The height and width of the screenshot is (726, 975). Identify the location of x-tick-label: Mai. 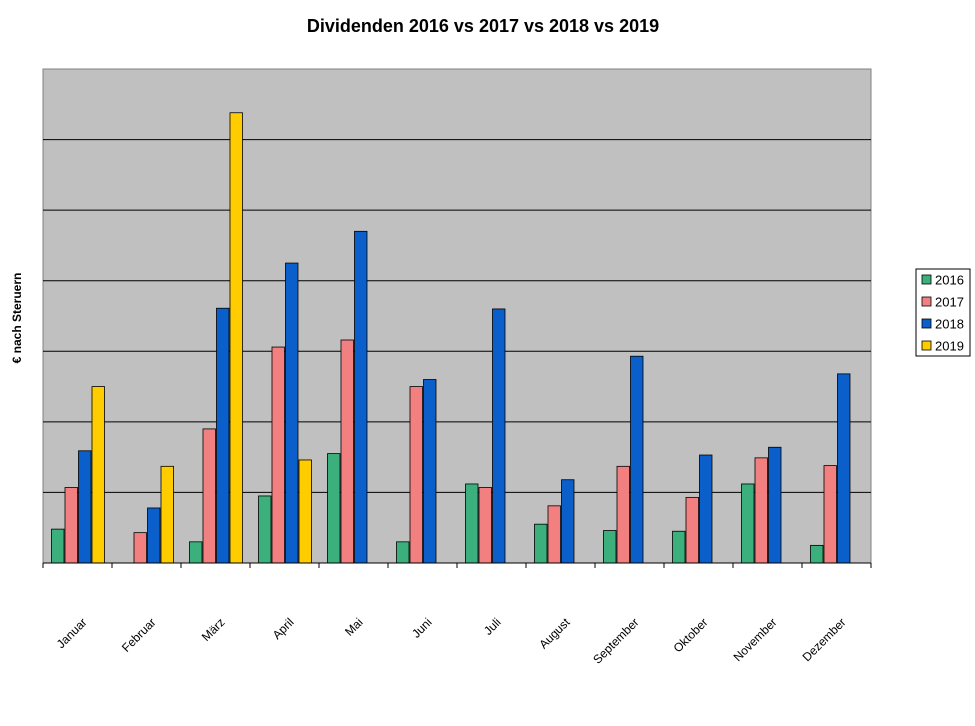
(354, 627).